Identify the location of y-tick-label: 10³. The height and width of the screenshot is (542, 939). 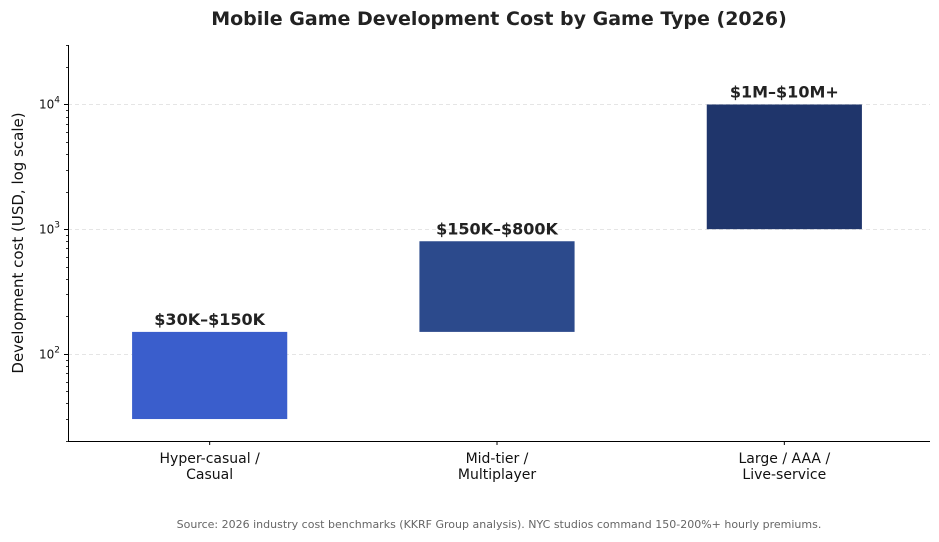
(49, 229).